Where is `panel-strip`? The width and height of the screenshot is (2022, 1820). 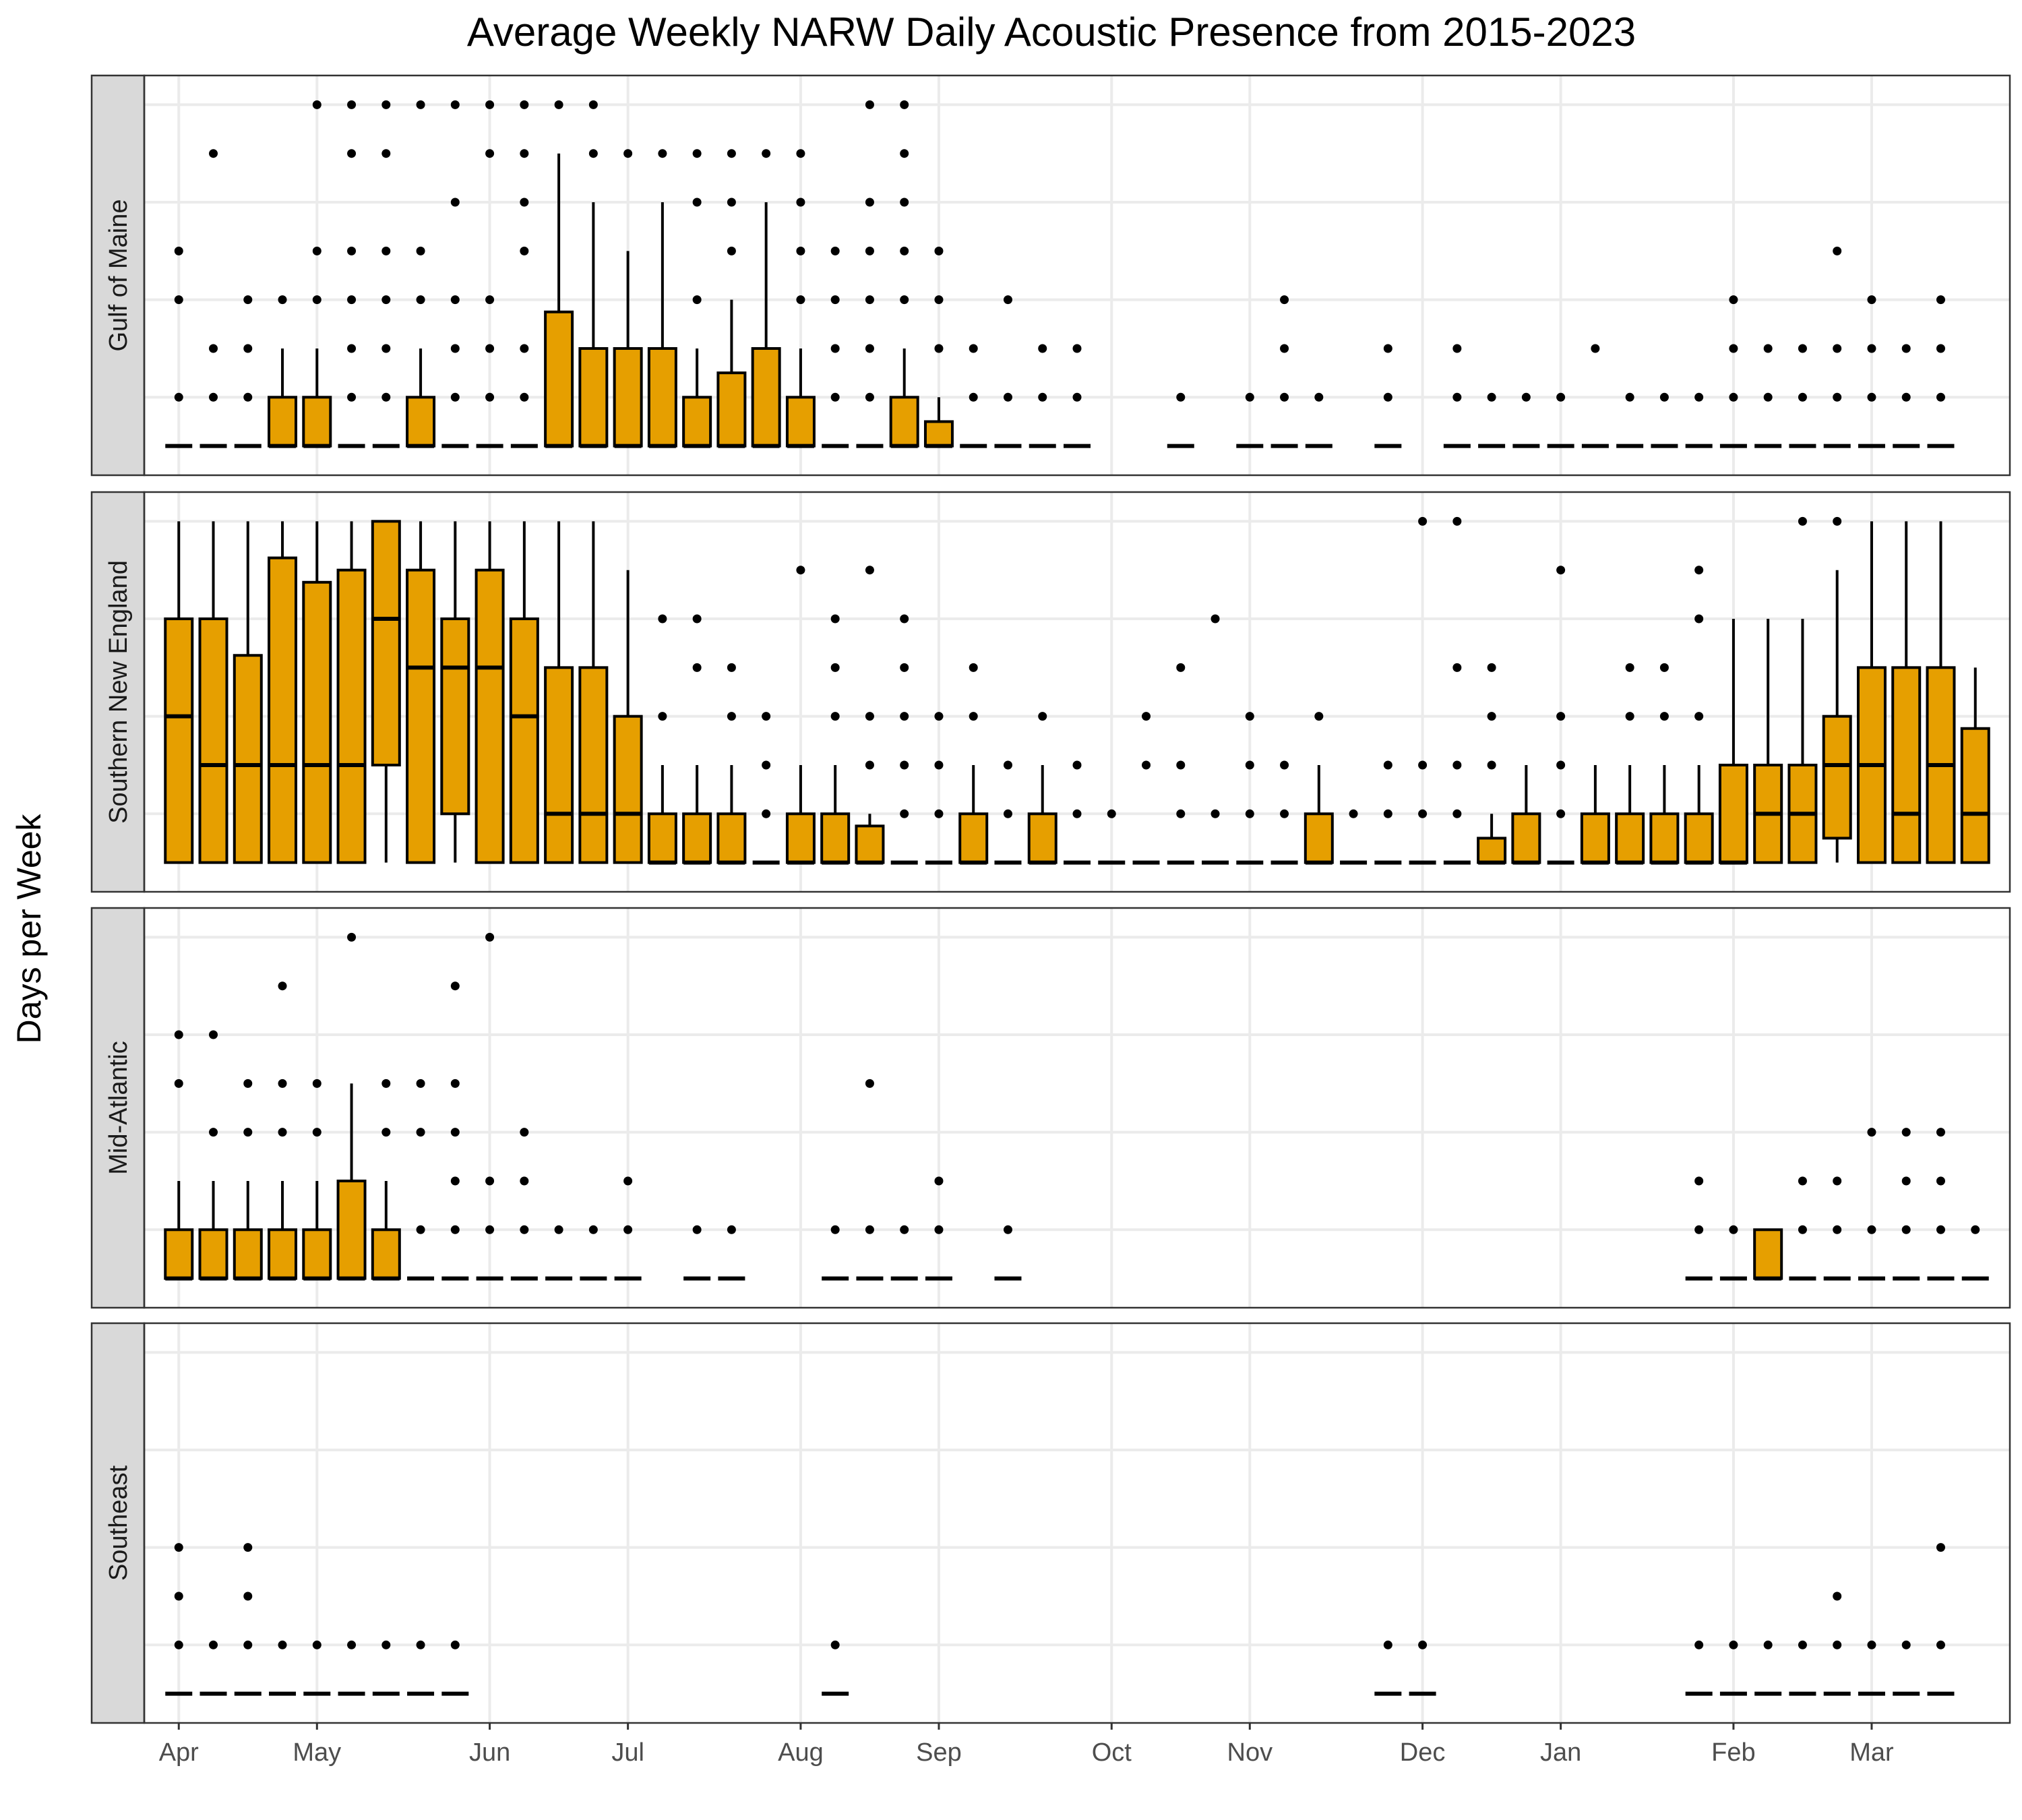 panel-strip is located at coordinates (118, 692).